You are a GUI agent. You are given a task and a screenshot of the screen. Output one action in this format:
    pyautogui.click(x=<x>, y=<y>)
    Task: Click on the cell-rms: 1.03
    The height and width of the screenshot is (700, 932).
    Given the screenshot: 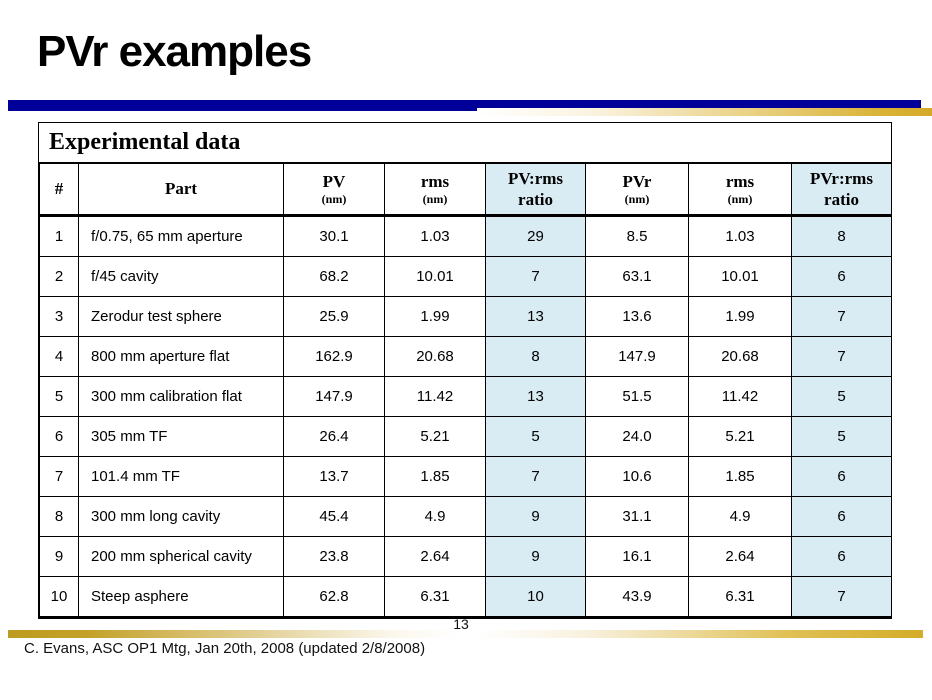 What is the action you would take?
    pyautogui.click(x=435, y=236)
    